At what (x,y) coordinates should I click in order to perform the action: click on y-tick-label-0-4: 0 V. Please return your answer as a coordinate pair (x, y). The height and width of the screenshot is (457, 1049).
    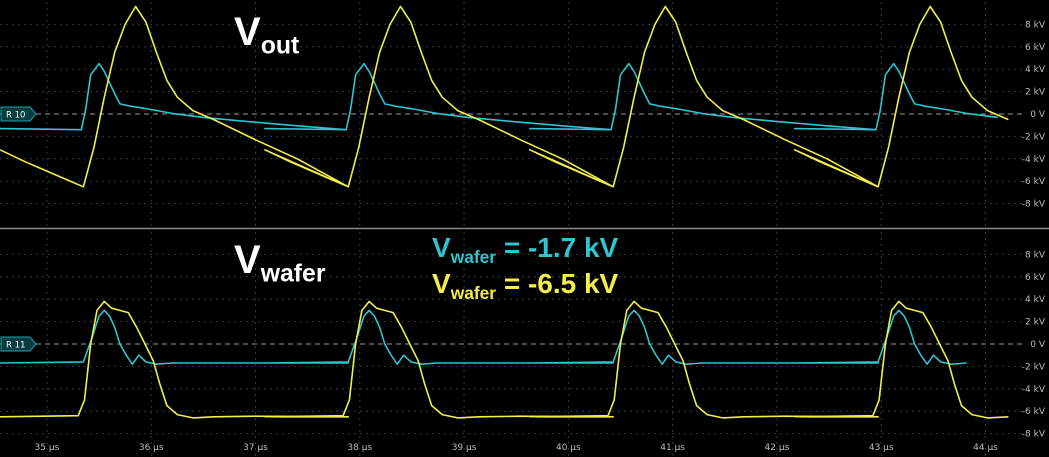
    Looking at the image, I should click on (1038, 115).